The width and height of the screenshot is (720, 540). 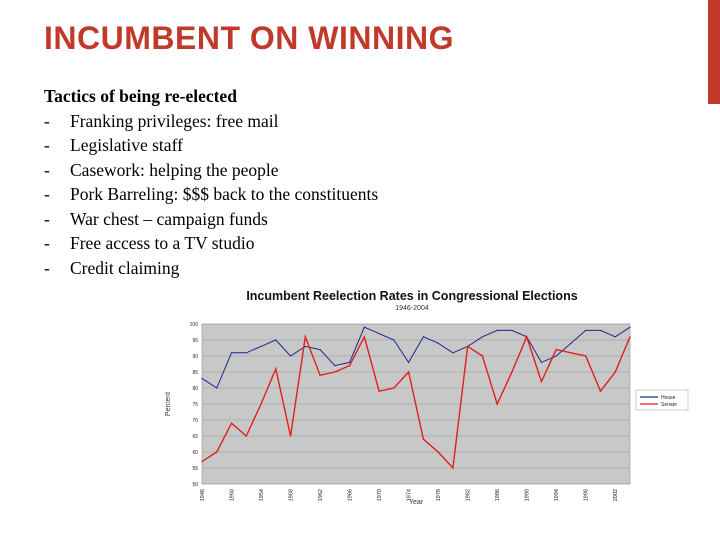 I want to click on bullet-item: - Franking privileges: free mail, so click(x=211, y=121).